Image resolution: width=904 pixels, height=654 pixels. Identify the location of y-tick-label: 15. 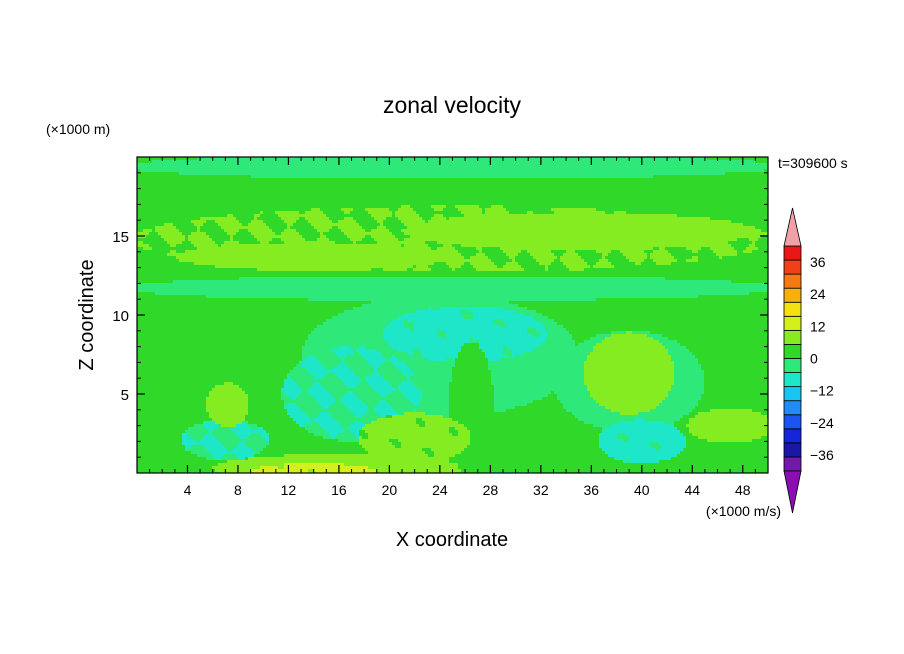
(120, 237).